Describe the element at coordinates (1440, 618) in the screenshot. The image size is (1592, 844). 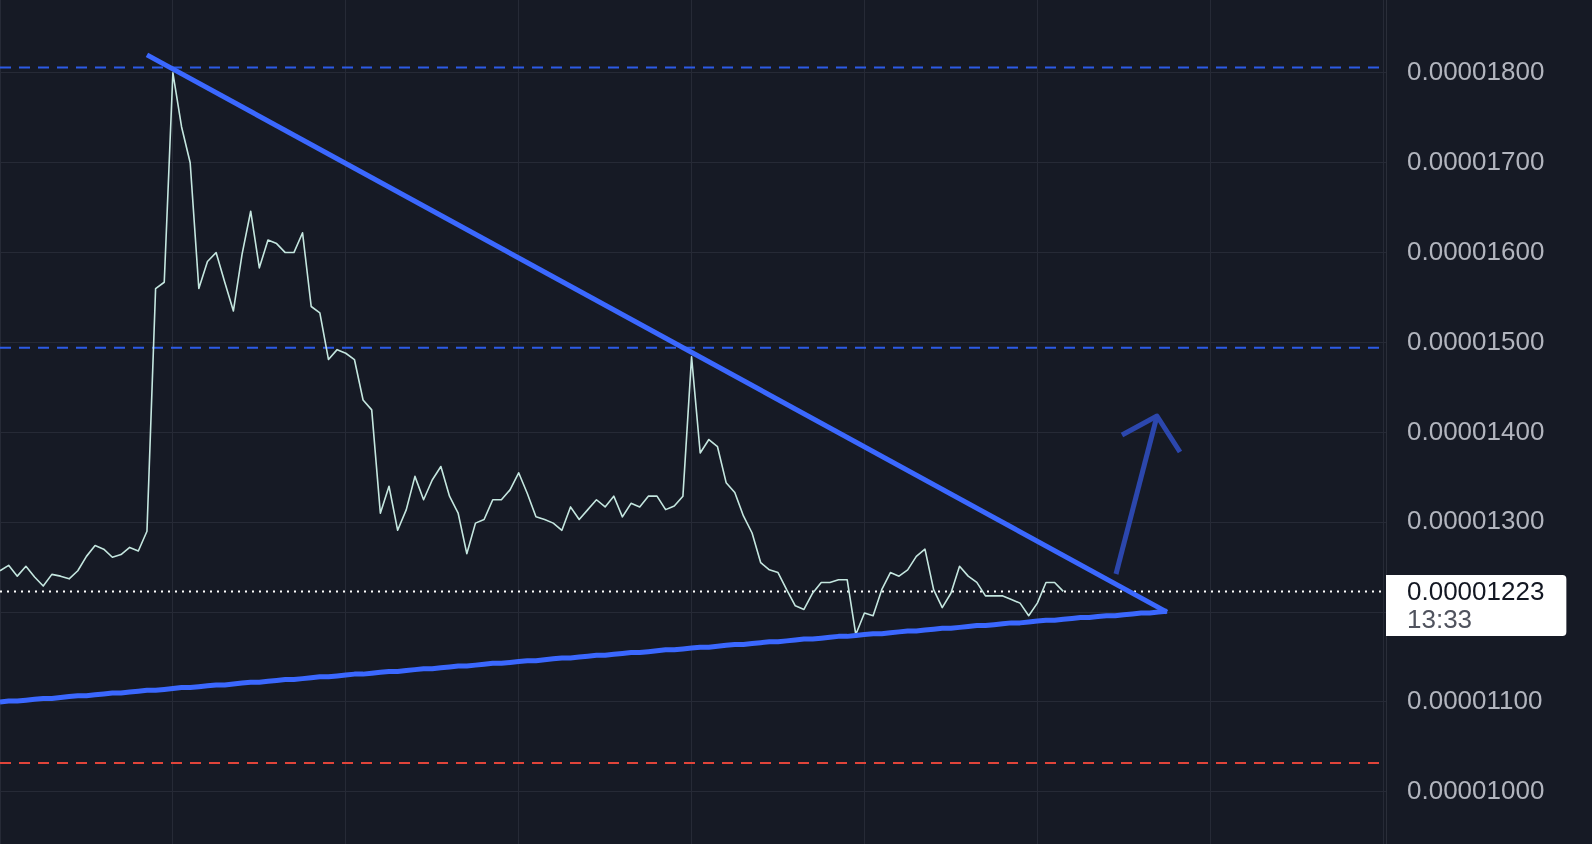
I see `text: 13:33` at that location.